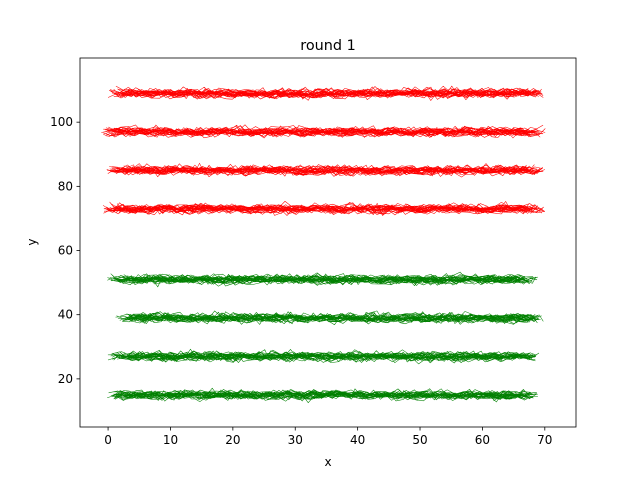 The image size is (640, 480). I want to click on x-tick-label: 0, so click(108, 440).